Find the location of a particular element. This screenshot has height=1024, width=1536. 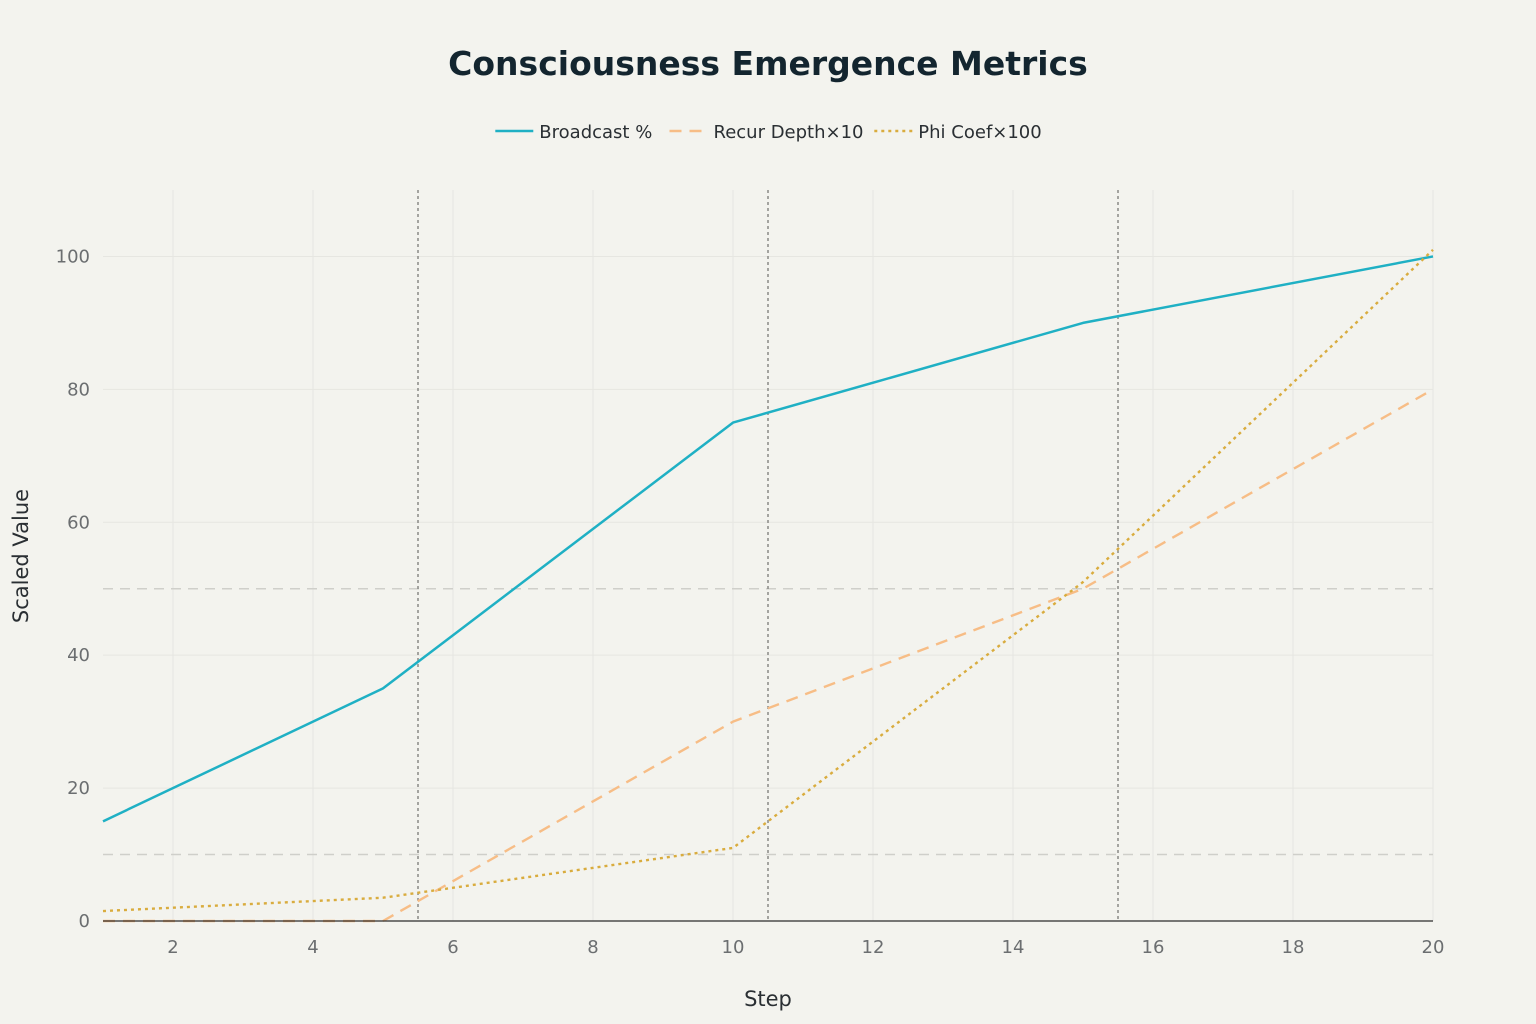

y-tick-label: 60 is located at coordinates (78, 522).